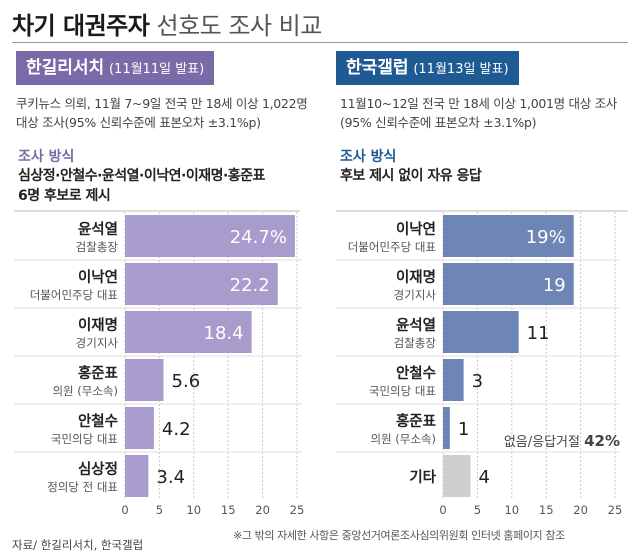  Describe the element at coordinates (615, 510) in the screenshot. I see `right-x-tick-label: 25` at that location.